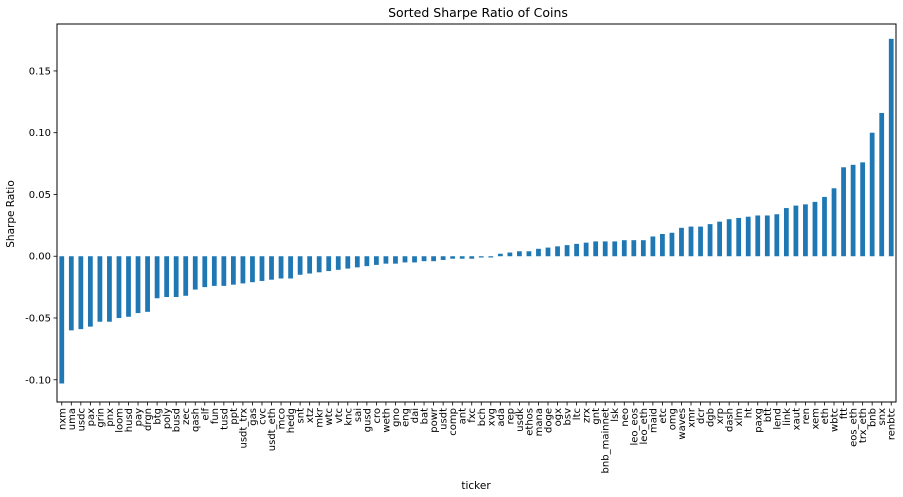 This screenshot has height=497, width=903. What do you see at coordinates (415, 415) in the screenshot?
I see `x-tick-label: dai` at bounding box center [415, 415].